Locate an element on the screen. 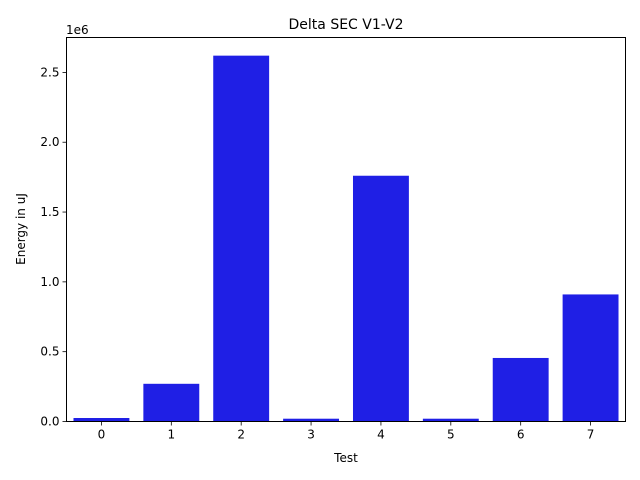 Image resolution: width=640 pixels, height=480 pixels. y-tick-label-1: 0.5 is located at coordinates (49, 352).